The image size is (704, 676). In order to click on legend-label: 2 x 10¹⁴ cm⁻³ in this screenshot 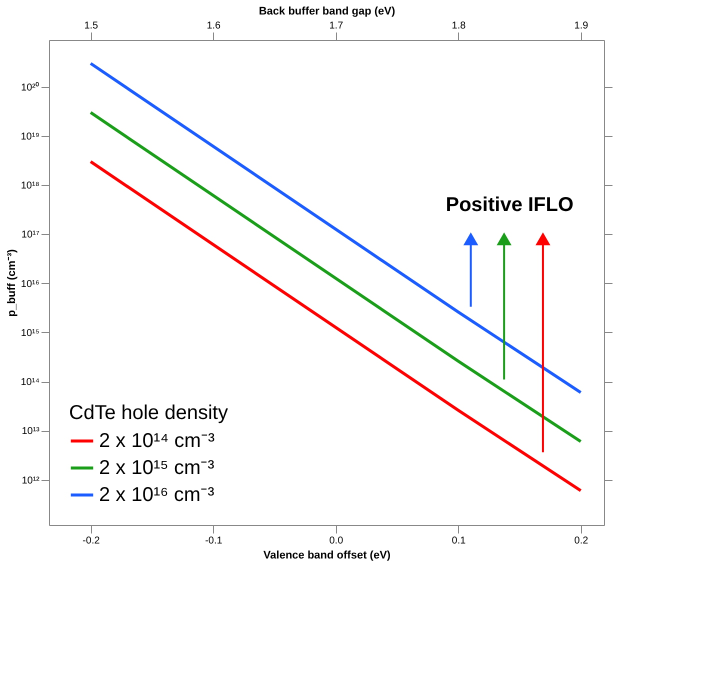, I will do `click(157, 441)`.